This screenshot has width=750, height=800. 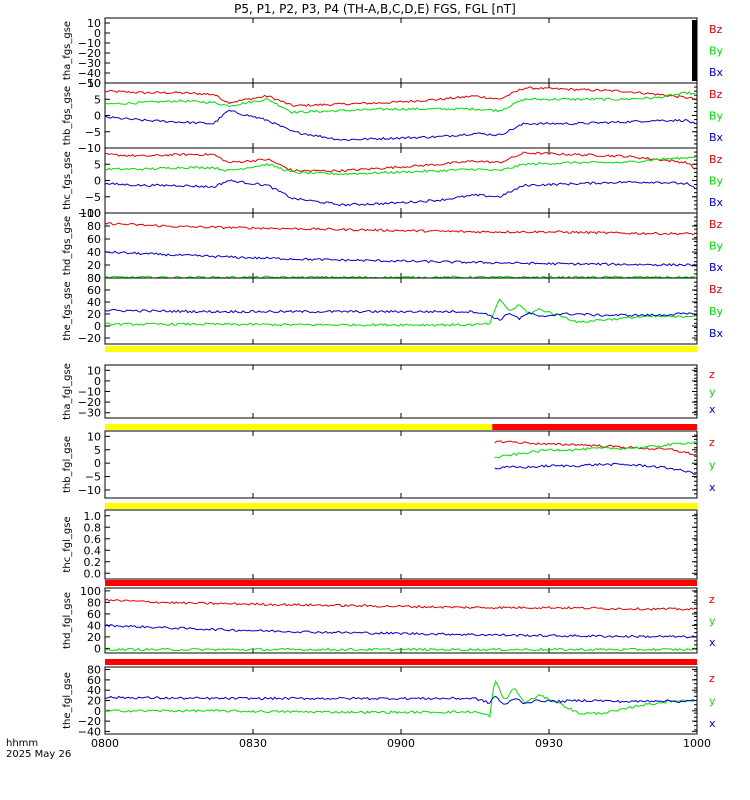 What do you see at coordinates (253, 743) in the screenshot?
I see `x-tick-label: 0830` at bounding box center [253, 743].